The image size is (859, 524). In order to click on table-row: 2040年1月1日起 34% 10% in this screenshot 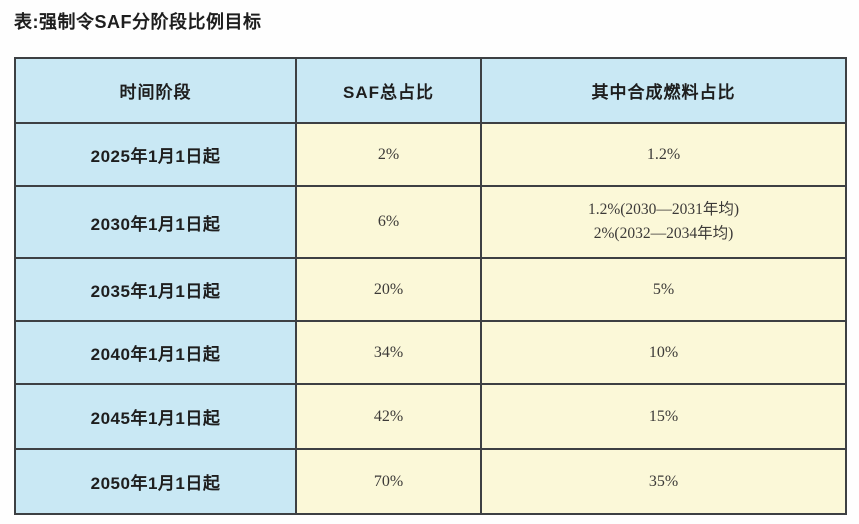, I will do `click(430, 352)`.